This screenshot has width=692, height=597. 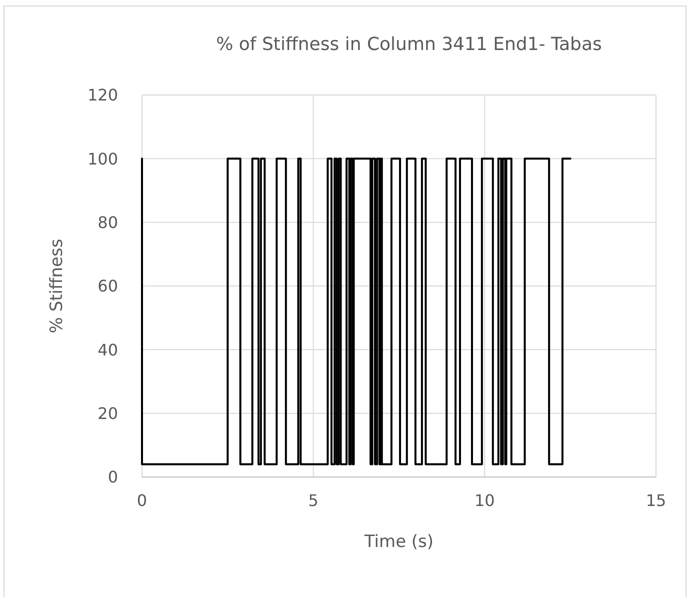 I want to click on y-tick-label: 40, so click(x=108, y=350).